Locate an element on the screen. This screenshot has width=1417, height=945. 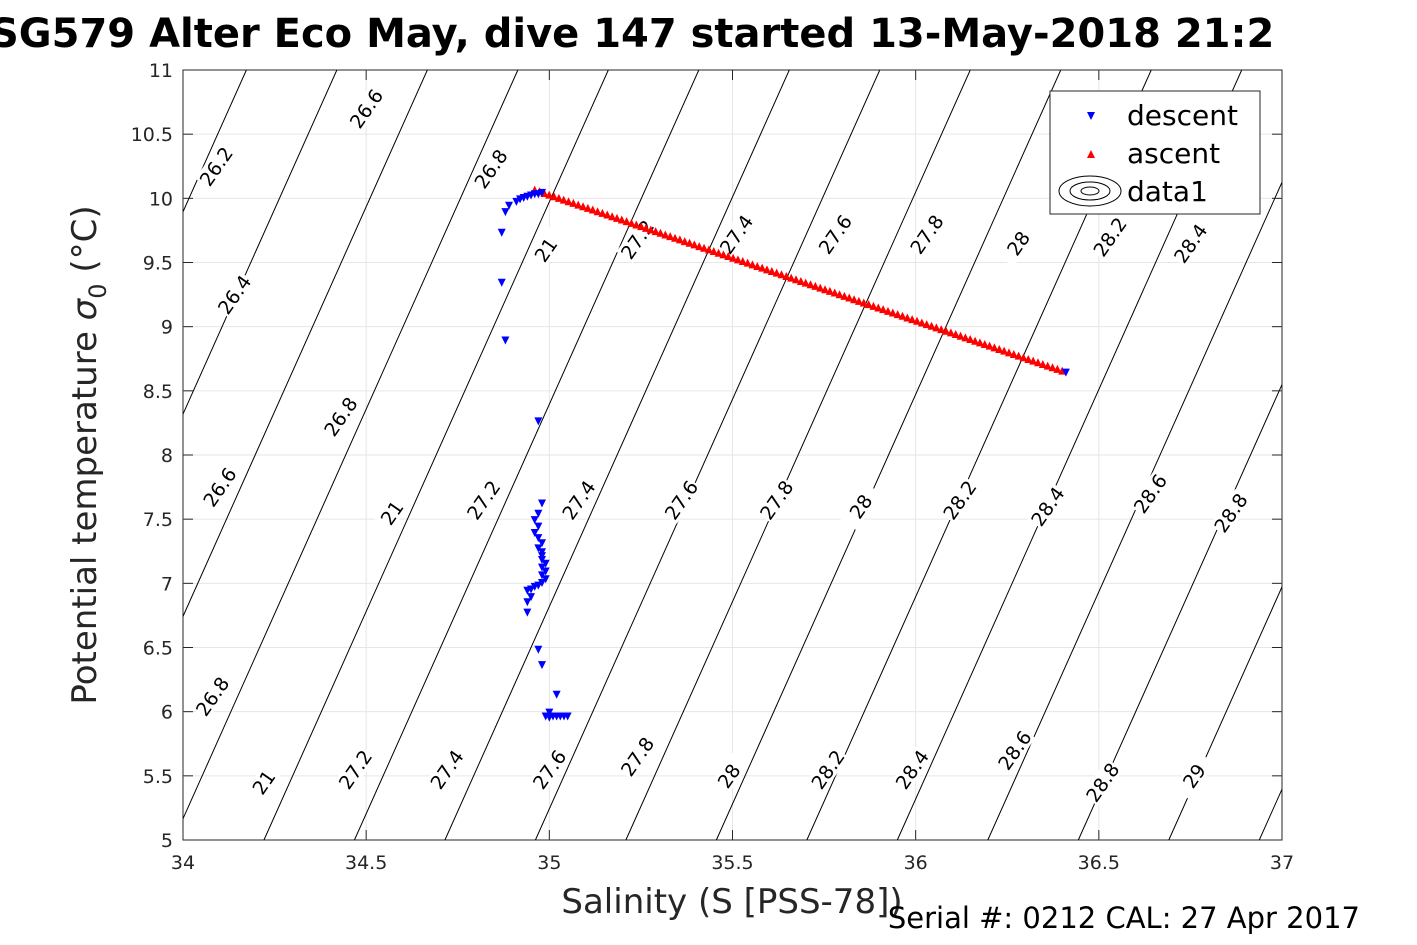
x-tick-label: 34.5 is located at coordinates (366, 863).